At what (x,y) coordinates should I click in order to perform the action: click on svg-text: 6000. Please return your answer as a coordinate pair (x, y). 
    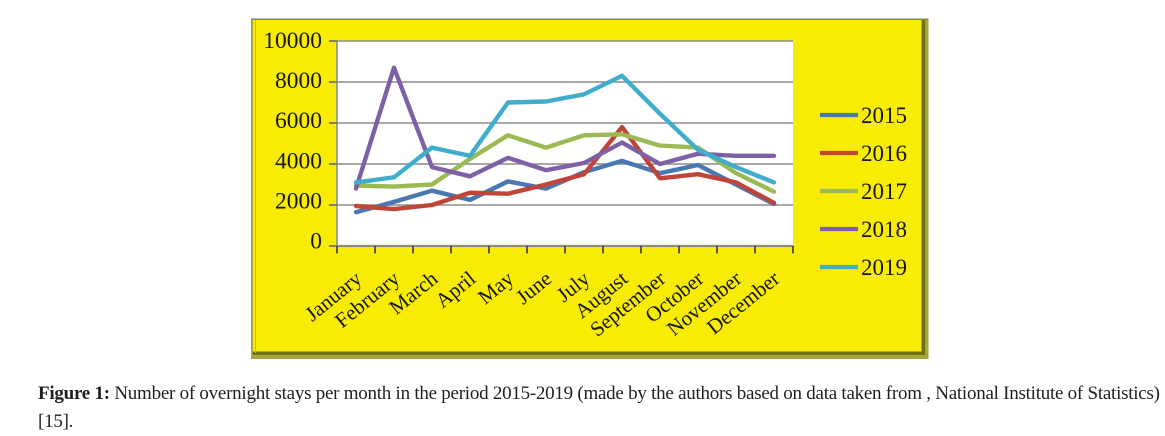
    Looking at the image, I should click on (298, 121).